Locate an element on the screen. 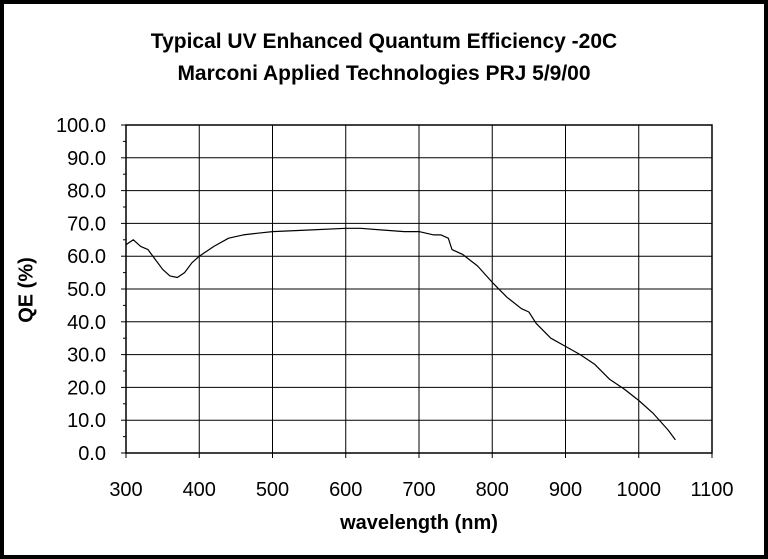 Image resolution: width=768 pixels, height=559 pixels. x-tick-label: 900 is located at coordinates (565, 490).